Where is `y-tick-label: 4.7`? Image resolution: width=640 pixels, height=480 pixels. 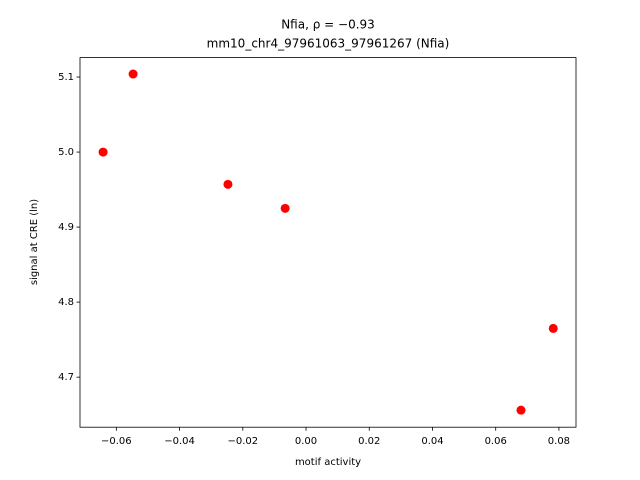
y-tick-label: 4.7 is located at coordinates (66, 377).